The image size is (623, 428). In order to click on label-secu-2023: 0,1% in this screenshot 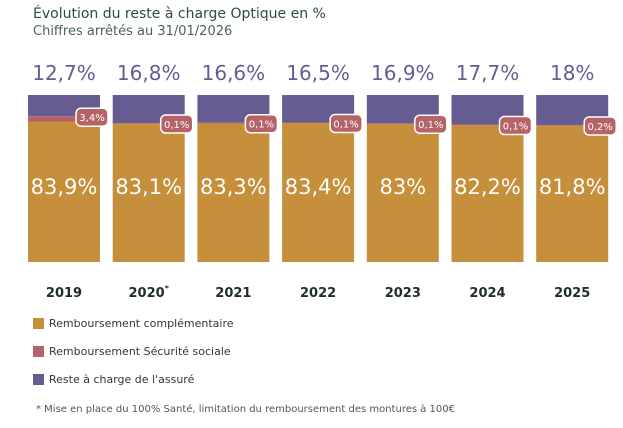, I will do `click(430, 125)`.